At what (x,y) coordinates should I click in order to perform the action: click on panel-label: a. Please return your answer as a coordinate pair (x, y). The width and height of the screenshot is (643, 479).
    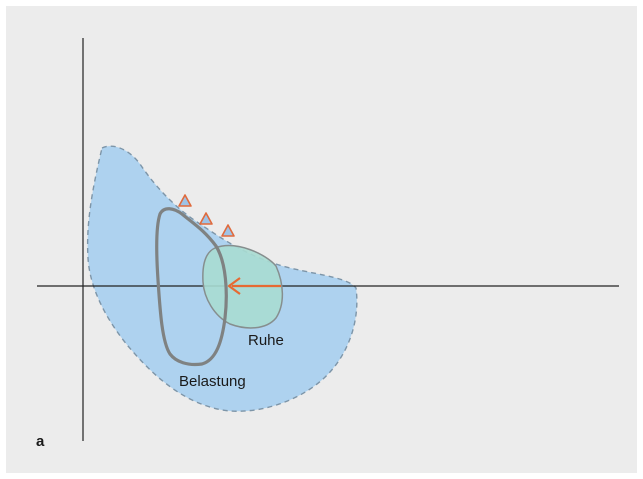
    Looking at the image, I should click on (40, 441).